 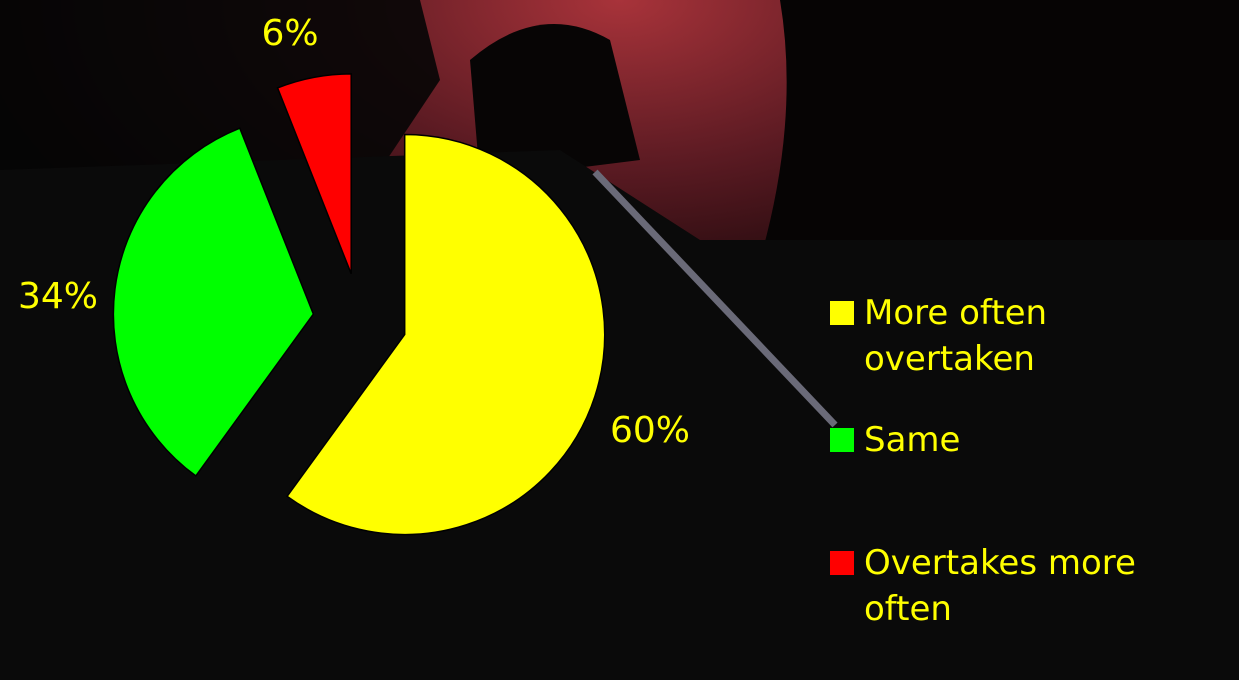 I want to click on legend-item: More often overtaken, so click(x=1030, y=336).